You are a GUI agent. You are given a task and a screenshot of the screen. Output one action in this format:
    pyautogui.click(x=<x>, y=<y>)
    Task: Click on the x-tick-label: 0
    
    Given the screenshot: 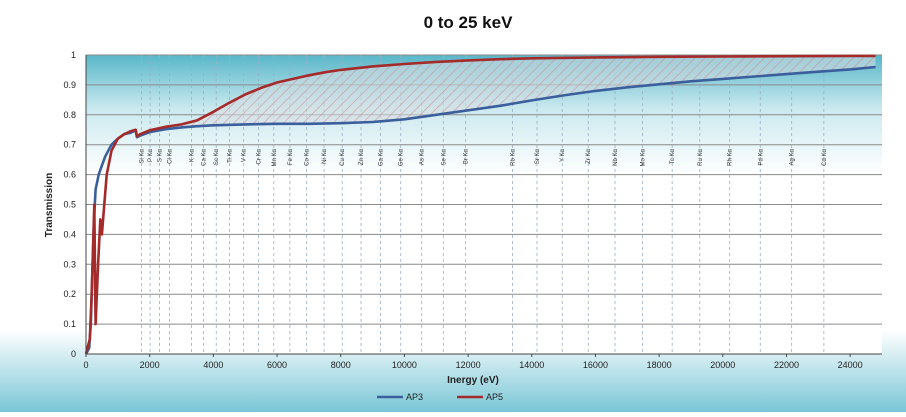 What is the action you would take?
    pyautogui.click(x=85, y=365)
    